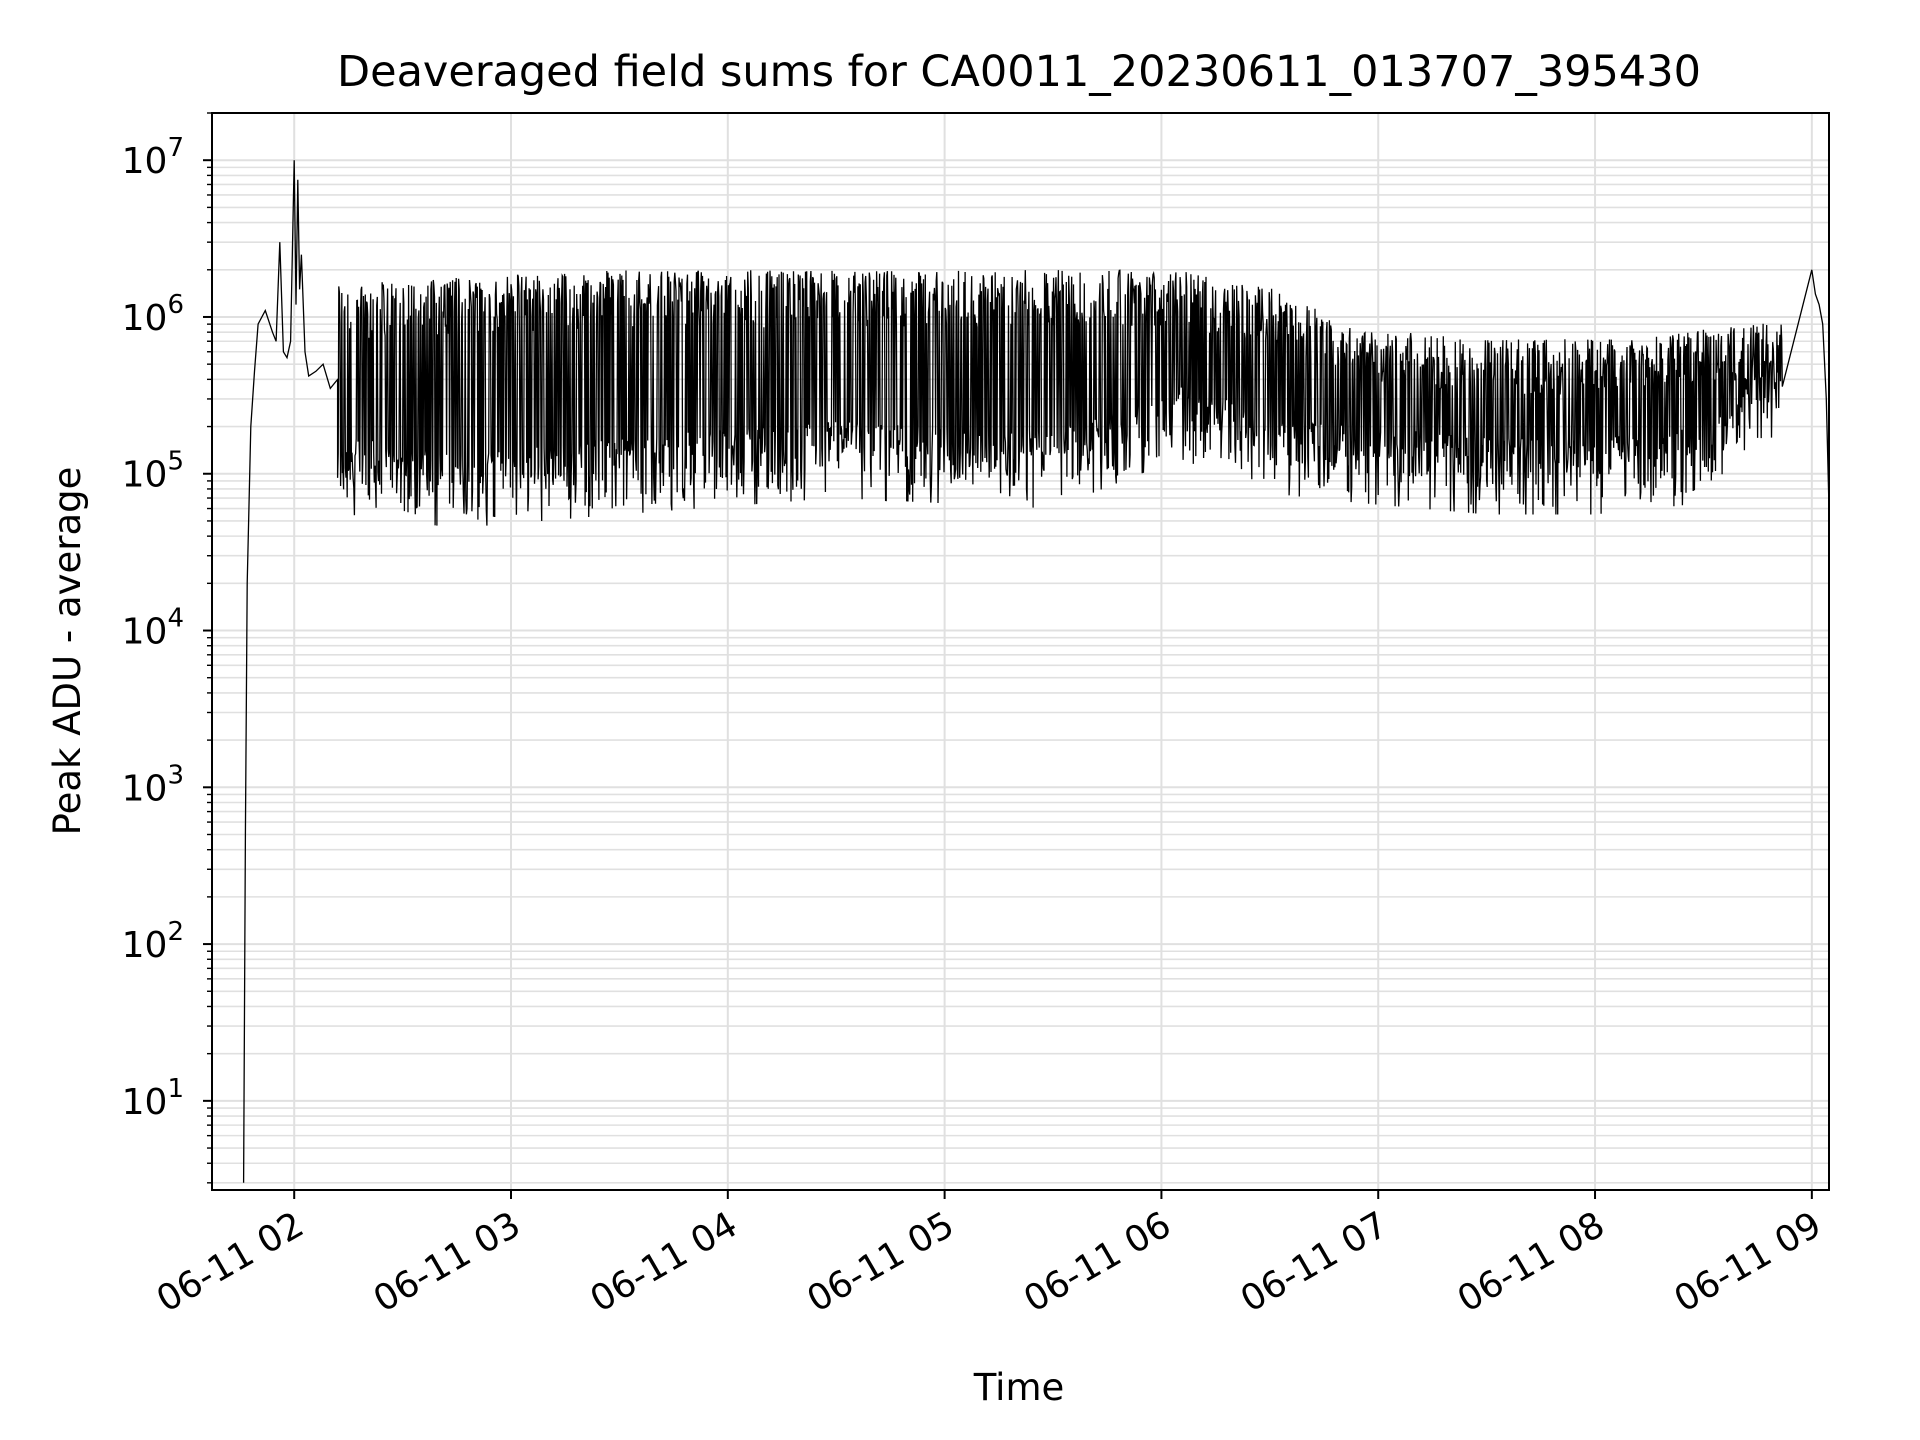  I want to click on y-tick-label: 10¹, so click(153, 1098).